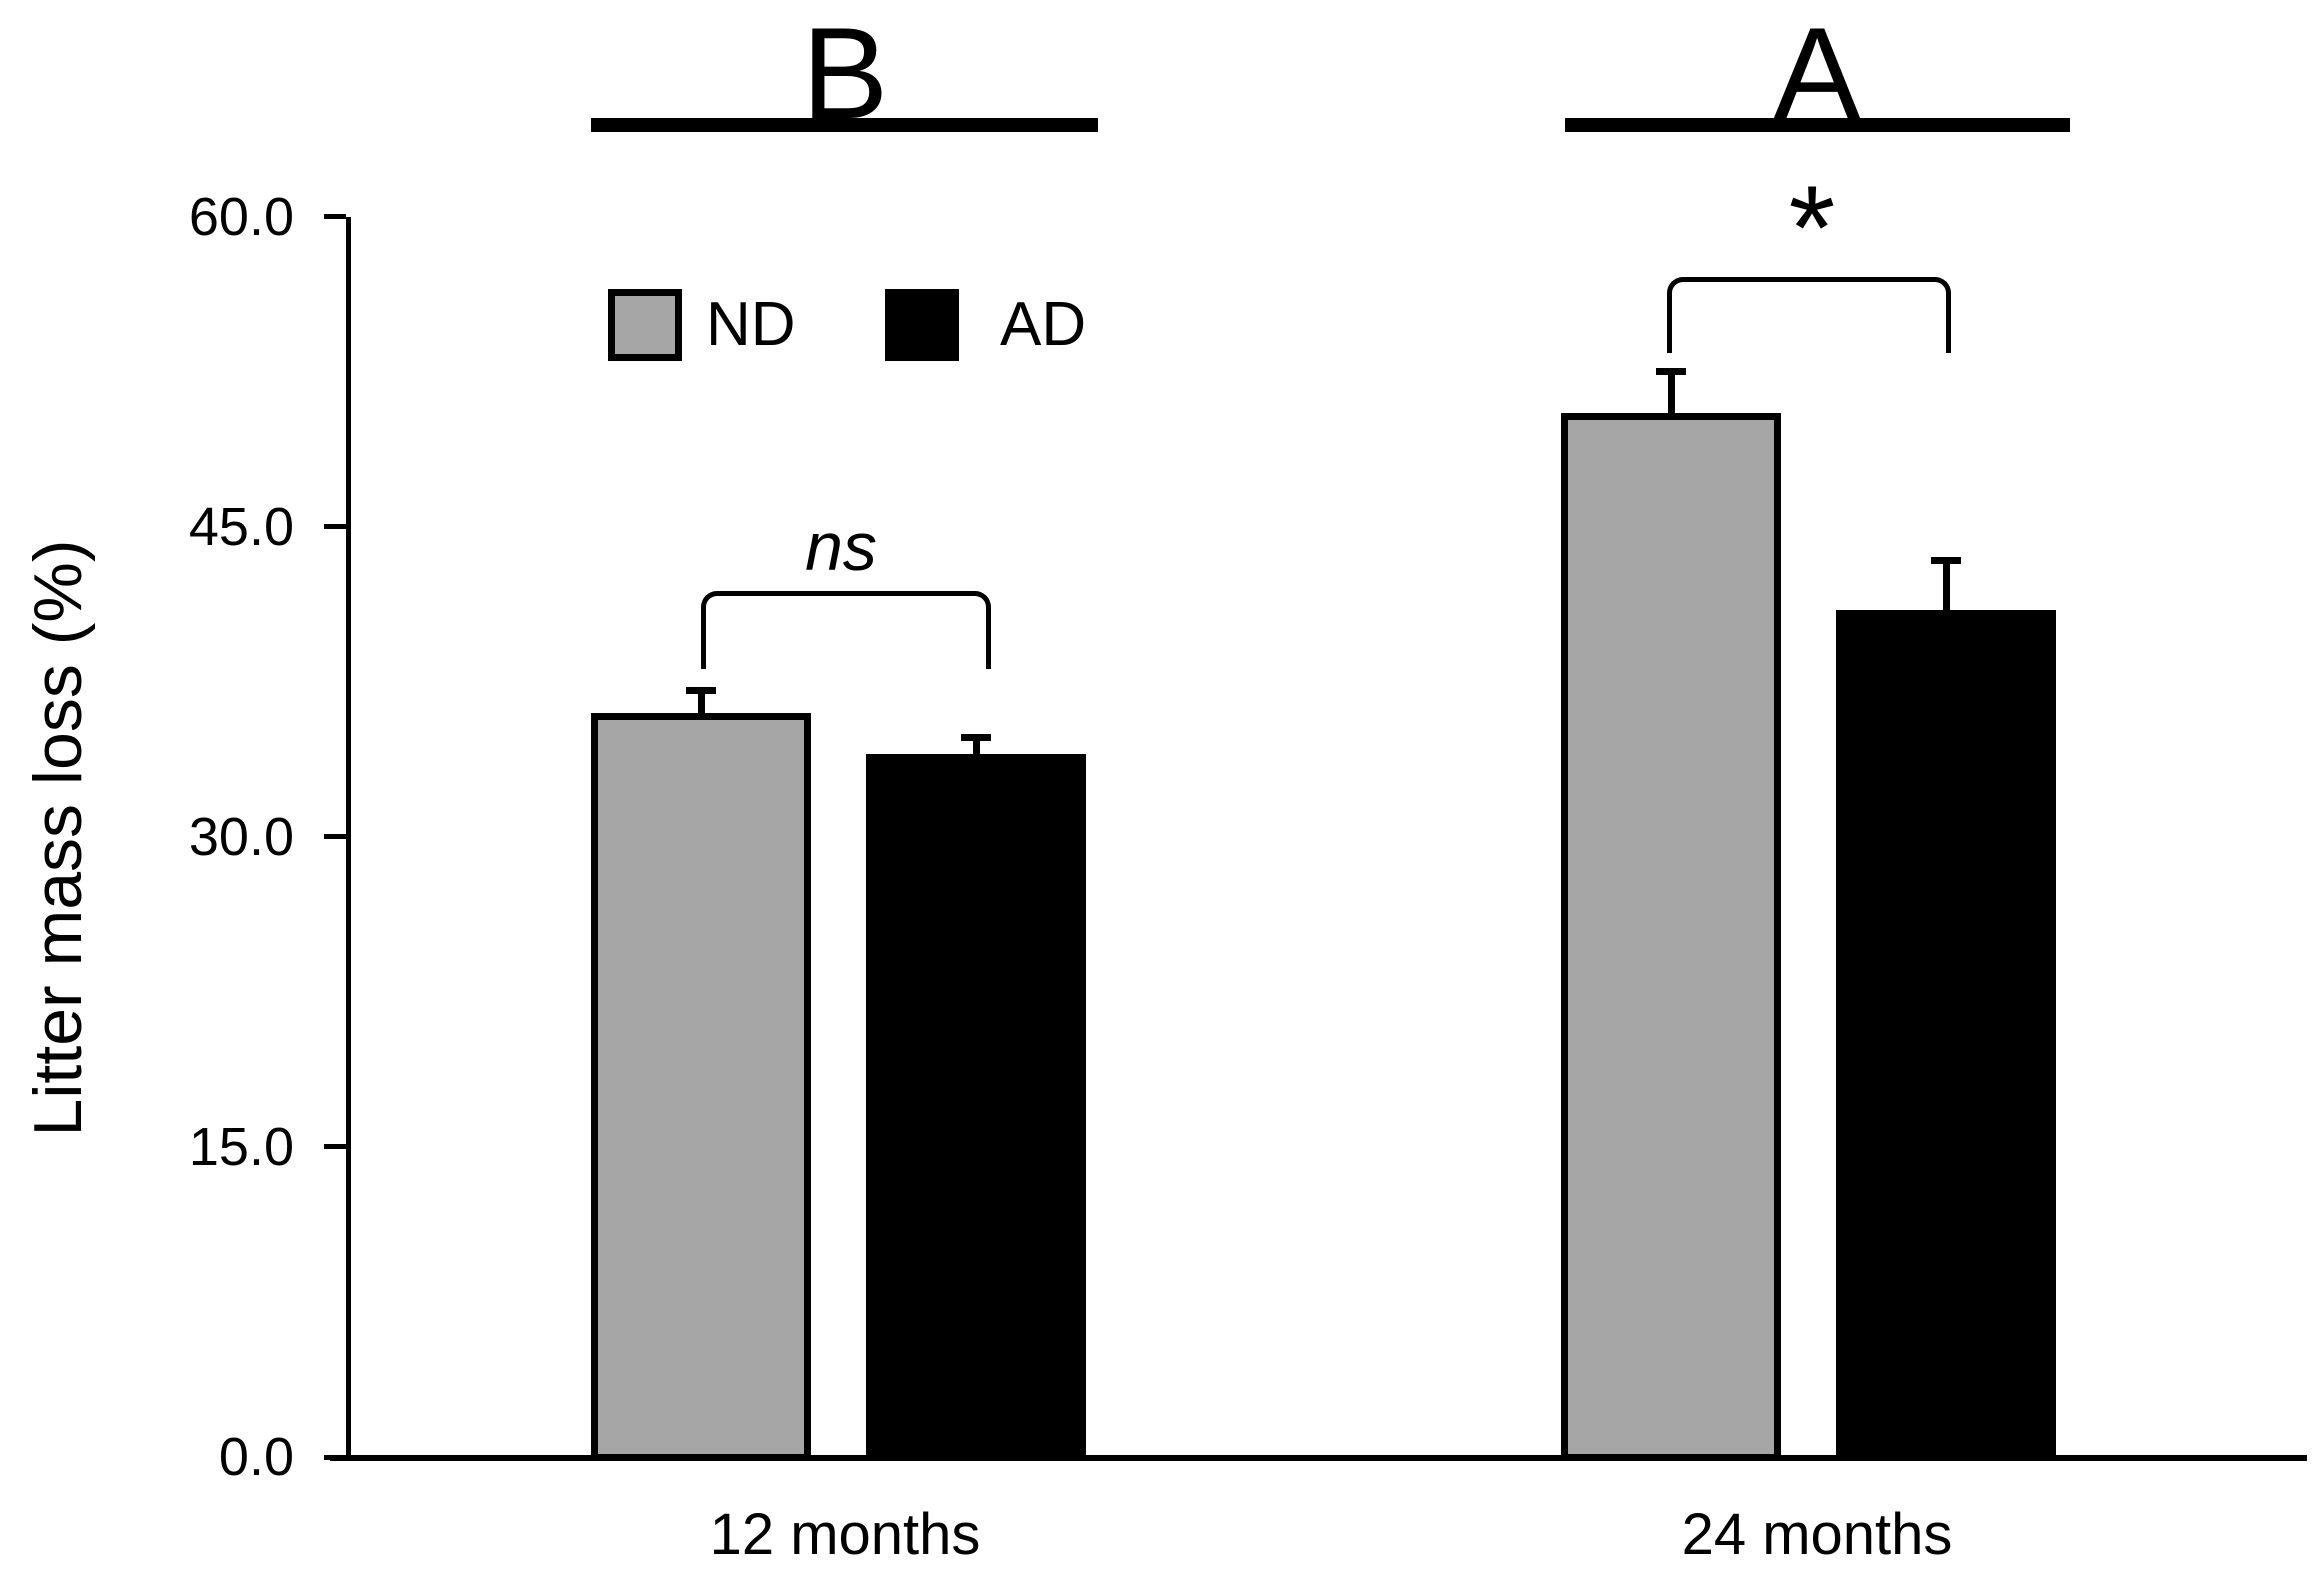 The height and width of the screenshot is (1588, 2312). Describe the element at coordinates (1817, 125) in the screenshot. I see `group-underline-24-months` at that location.